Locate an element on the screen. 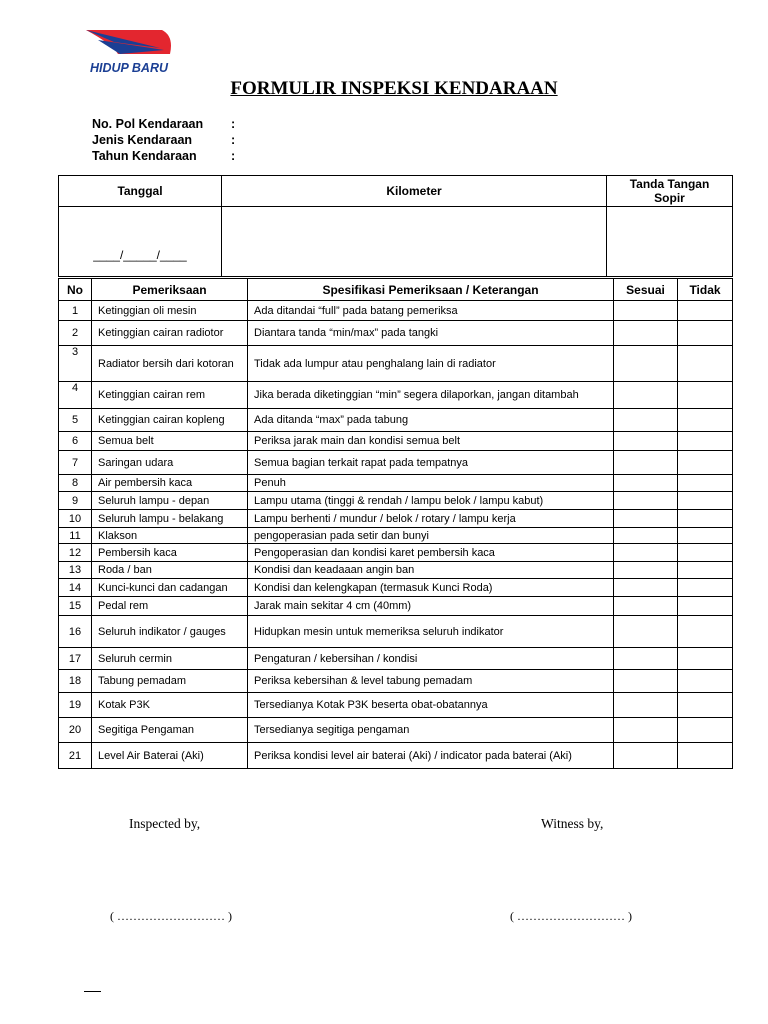  header-spesifikasi: Spesifikasi Pemeriksaan / Keterangan is located at coordinates (430, 289).